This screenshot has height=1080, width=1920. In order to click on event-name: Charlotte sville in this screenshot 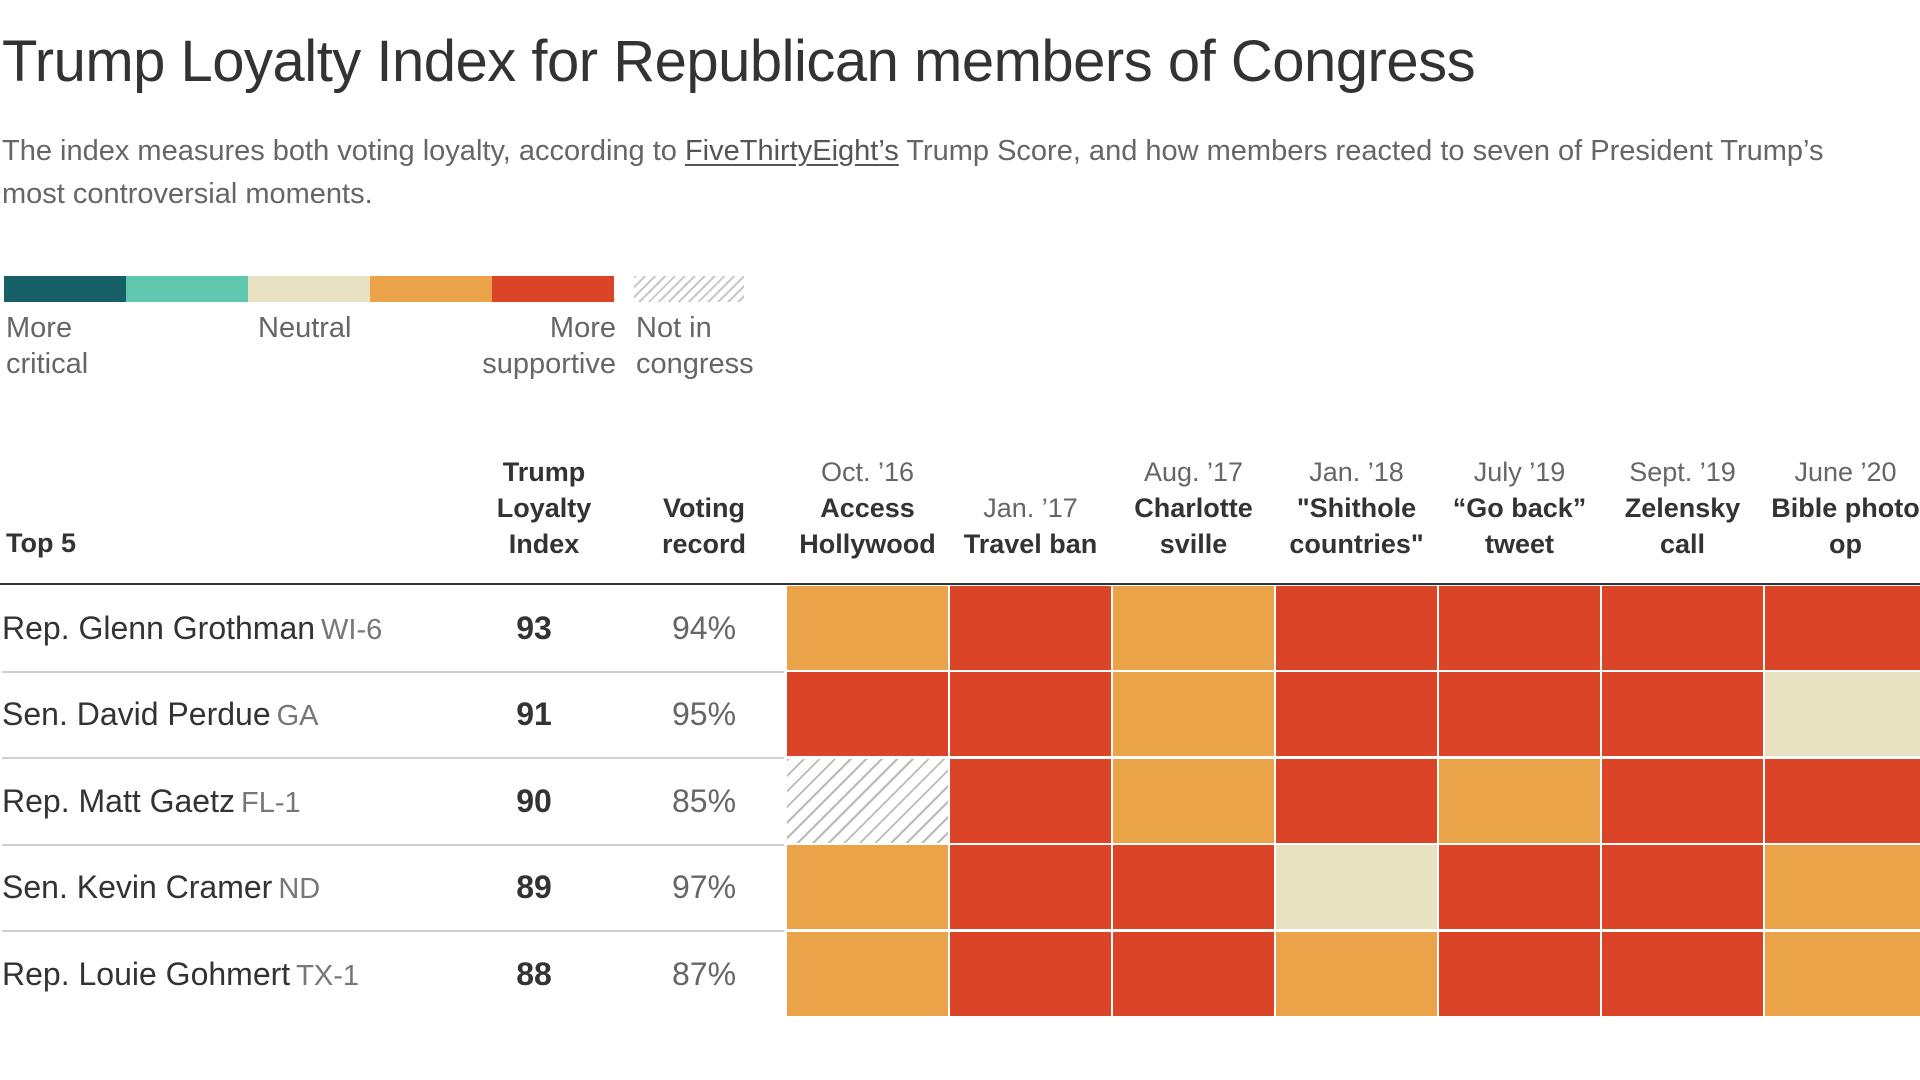, I will do `click(1193, 526)`.